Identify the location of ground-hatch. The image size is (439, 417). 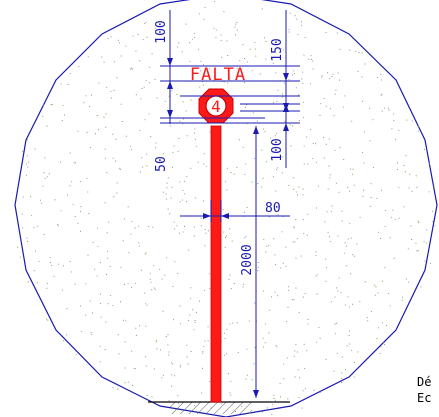
(211, 408).